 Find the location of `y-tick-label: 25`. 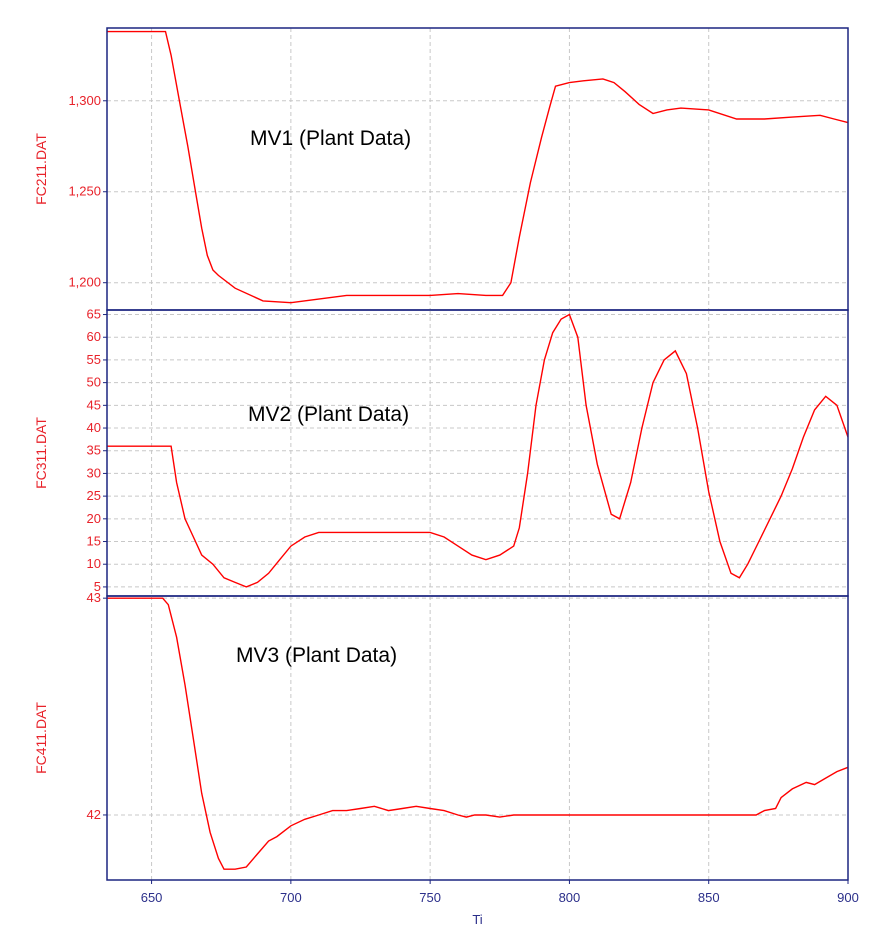

y-tick-label: 25 is located at coordinates (94, 495).